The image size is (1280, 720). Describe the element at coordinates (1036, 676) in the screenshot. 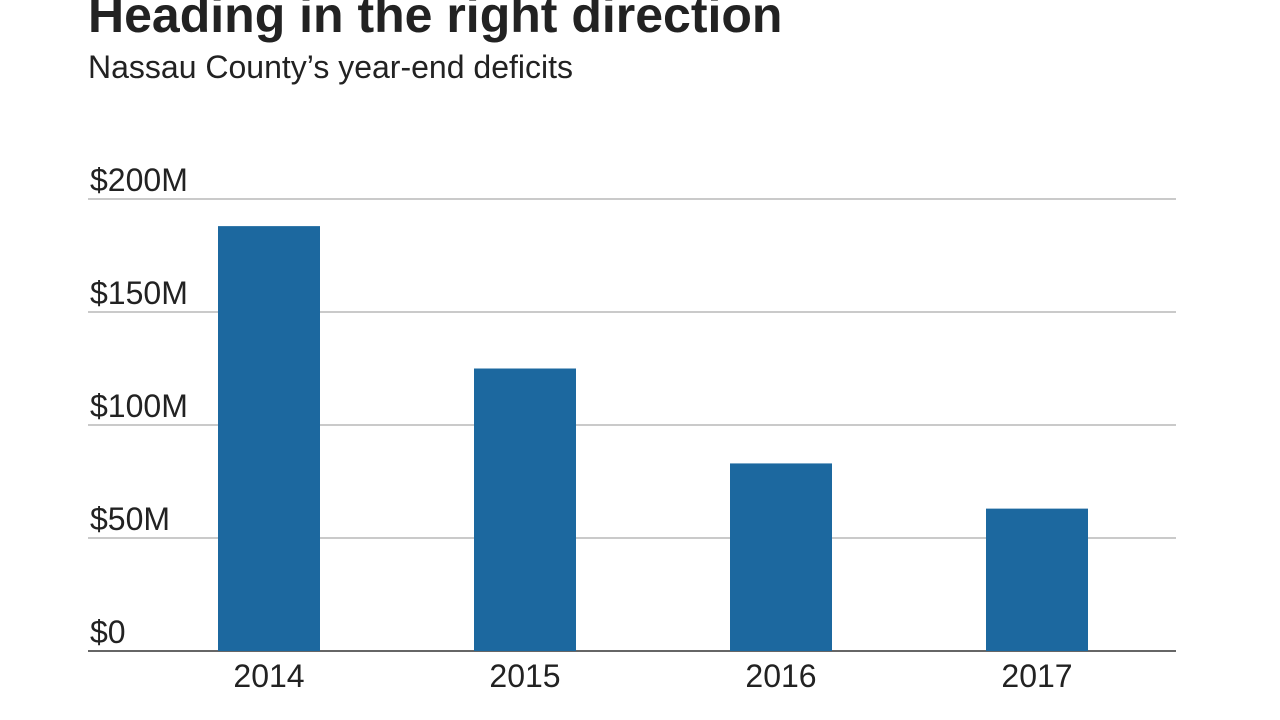

I see `x-tick-label: 2017` at that location.